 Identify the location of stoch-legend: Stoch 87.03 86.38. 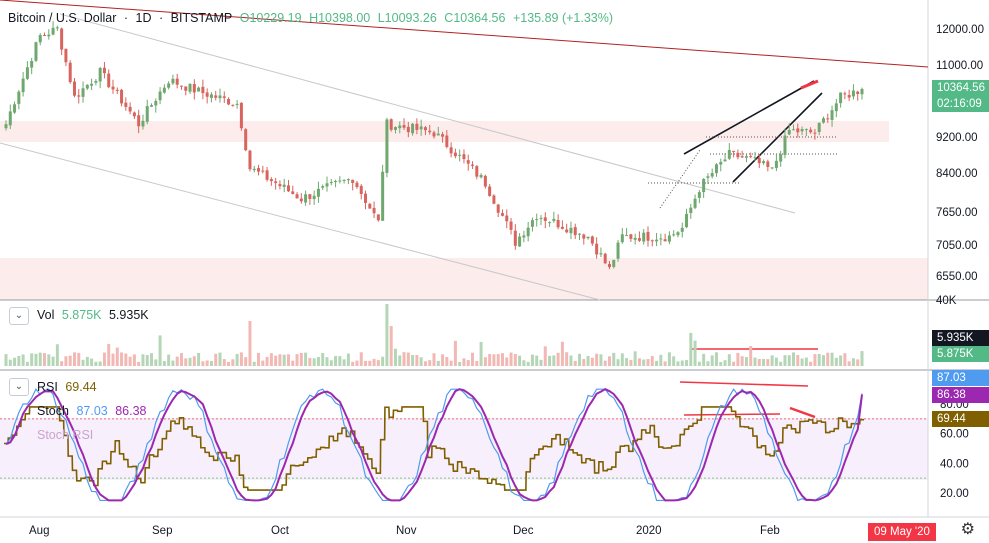
(94, 411).